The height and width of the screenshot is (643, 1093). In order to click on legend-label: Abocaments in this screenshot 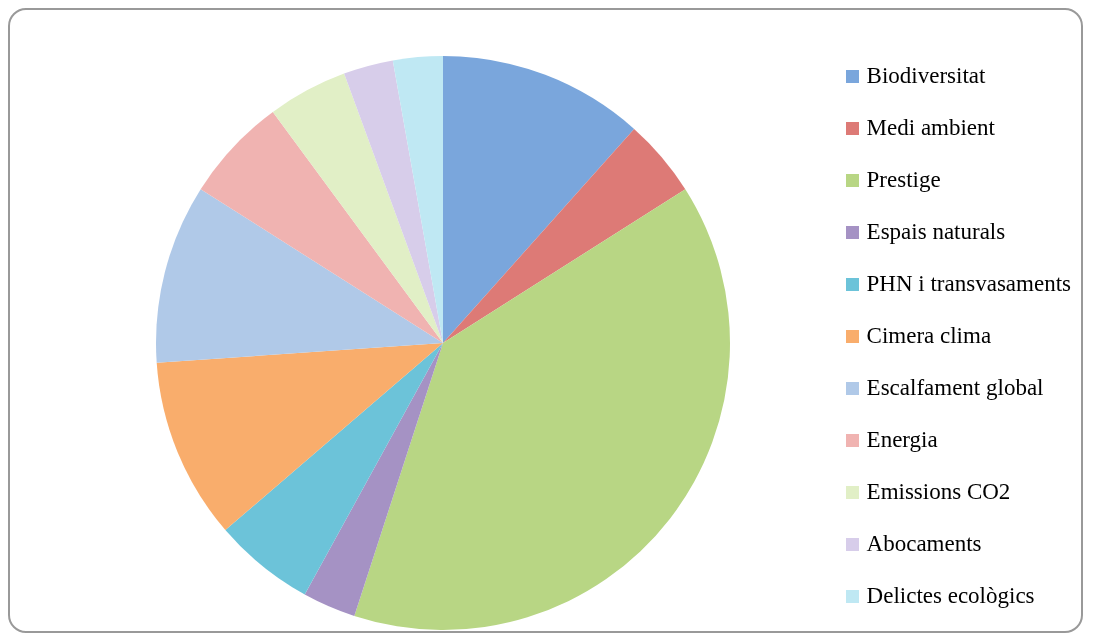, I will do `click(924, 544)`.